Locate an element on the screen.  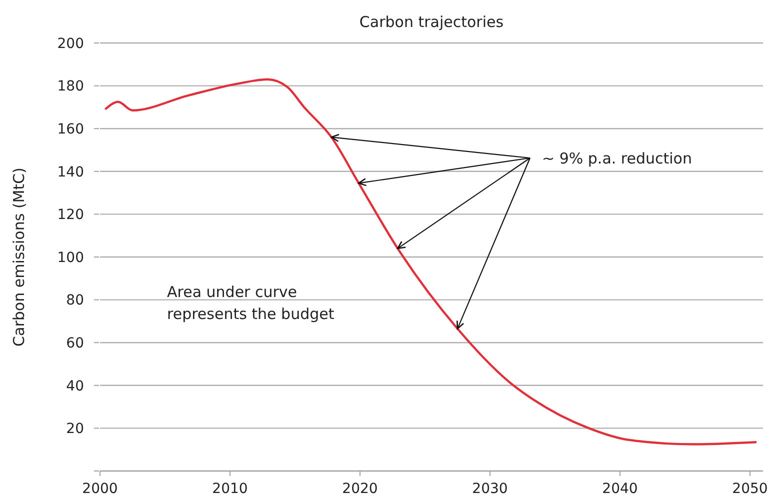
y-tick-label: 140 is located at coordinates (70, 172).